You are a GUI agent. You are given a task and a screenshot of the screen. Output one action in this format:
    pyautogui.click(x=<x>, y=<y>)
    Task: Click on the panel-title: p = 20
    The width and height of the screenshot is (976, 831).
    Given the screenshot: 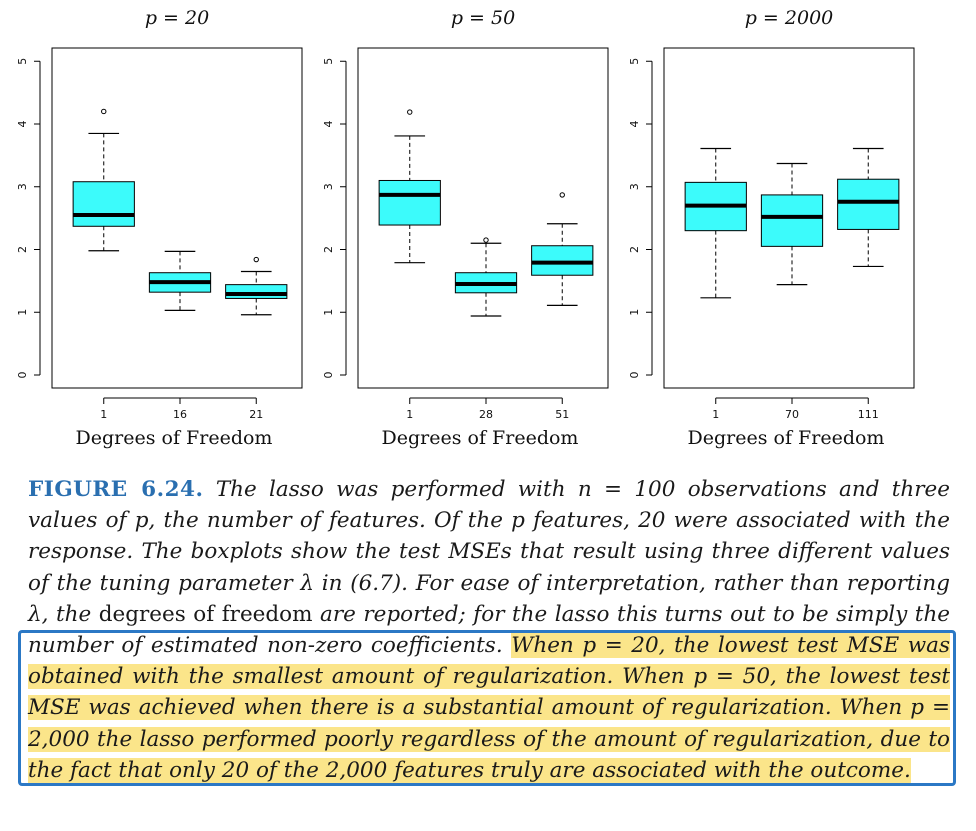 What is the action you would take?
    pyautogui.click(x=177, y=18)
    